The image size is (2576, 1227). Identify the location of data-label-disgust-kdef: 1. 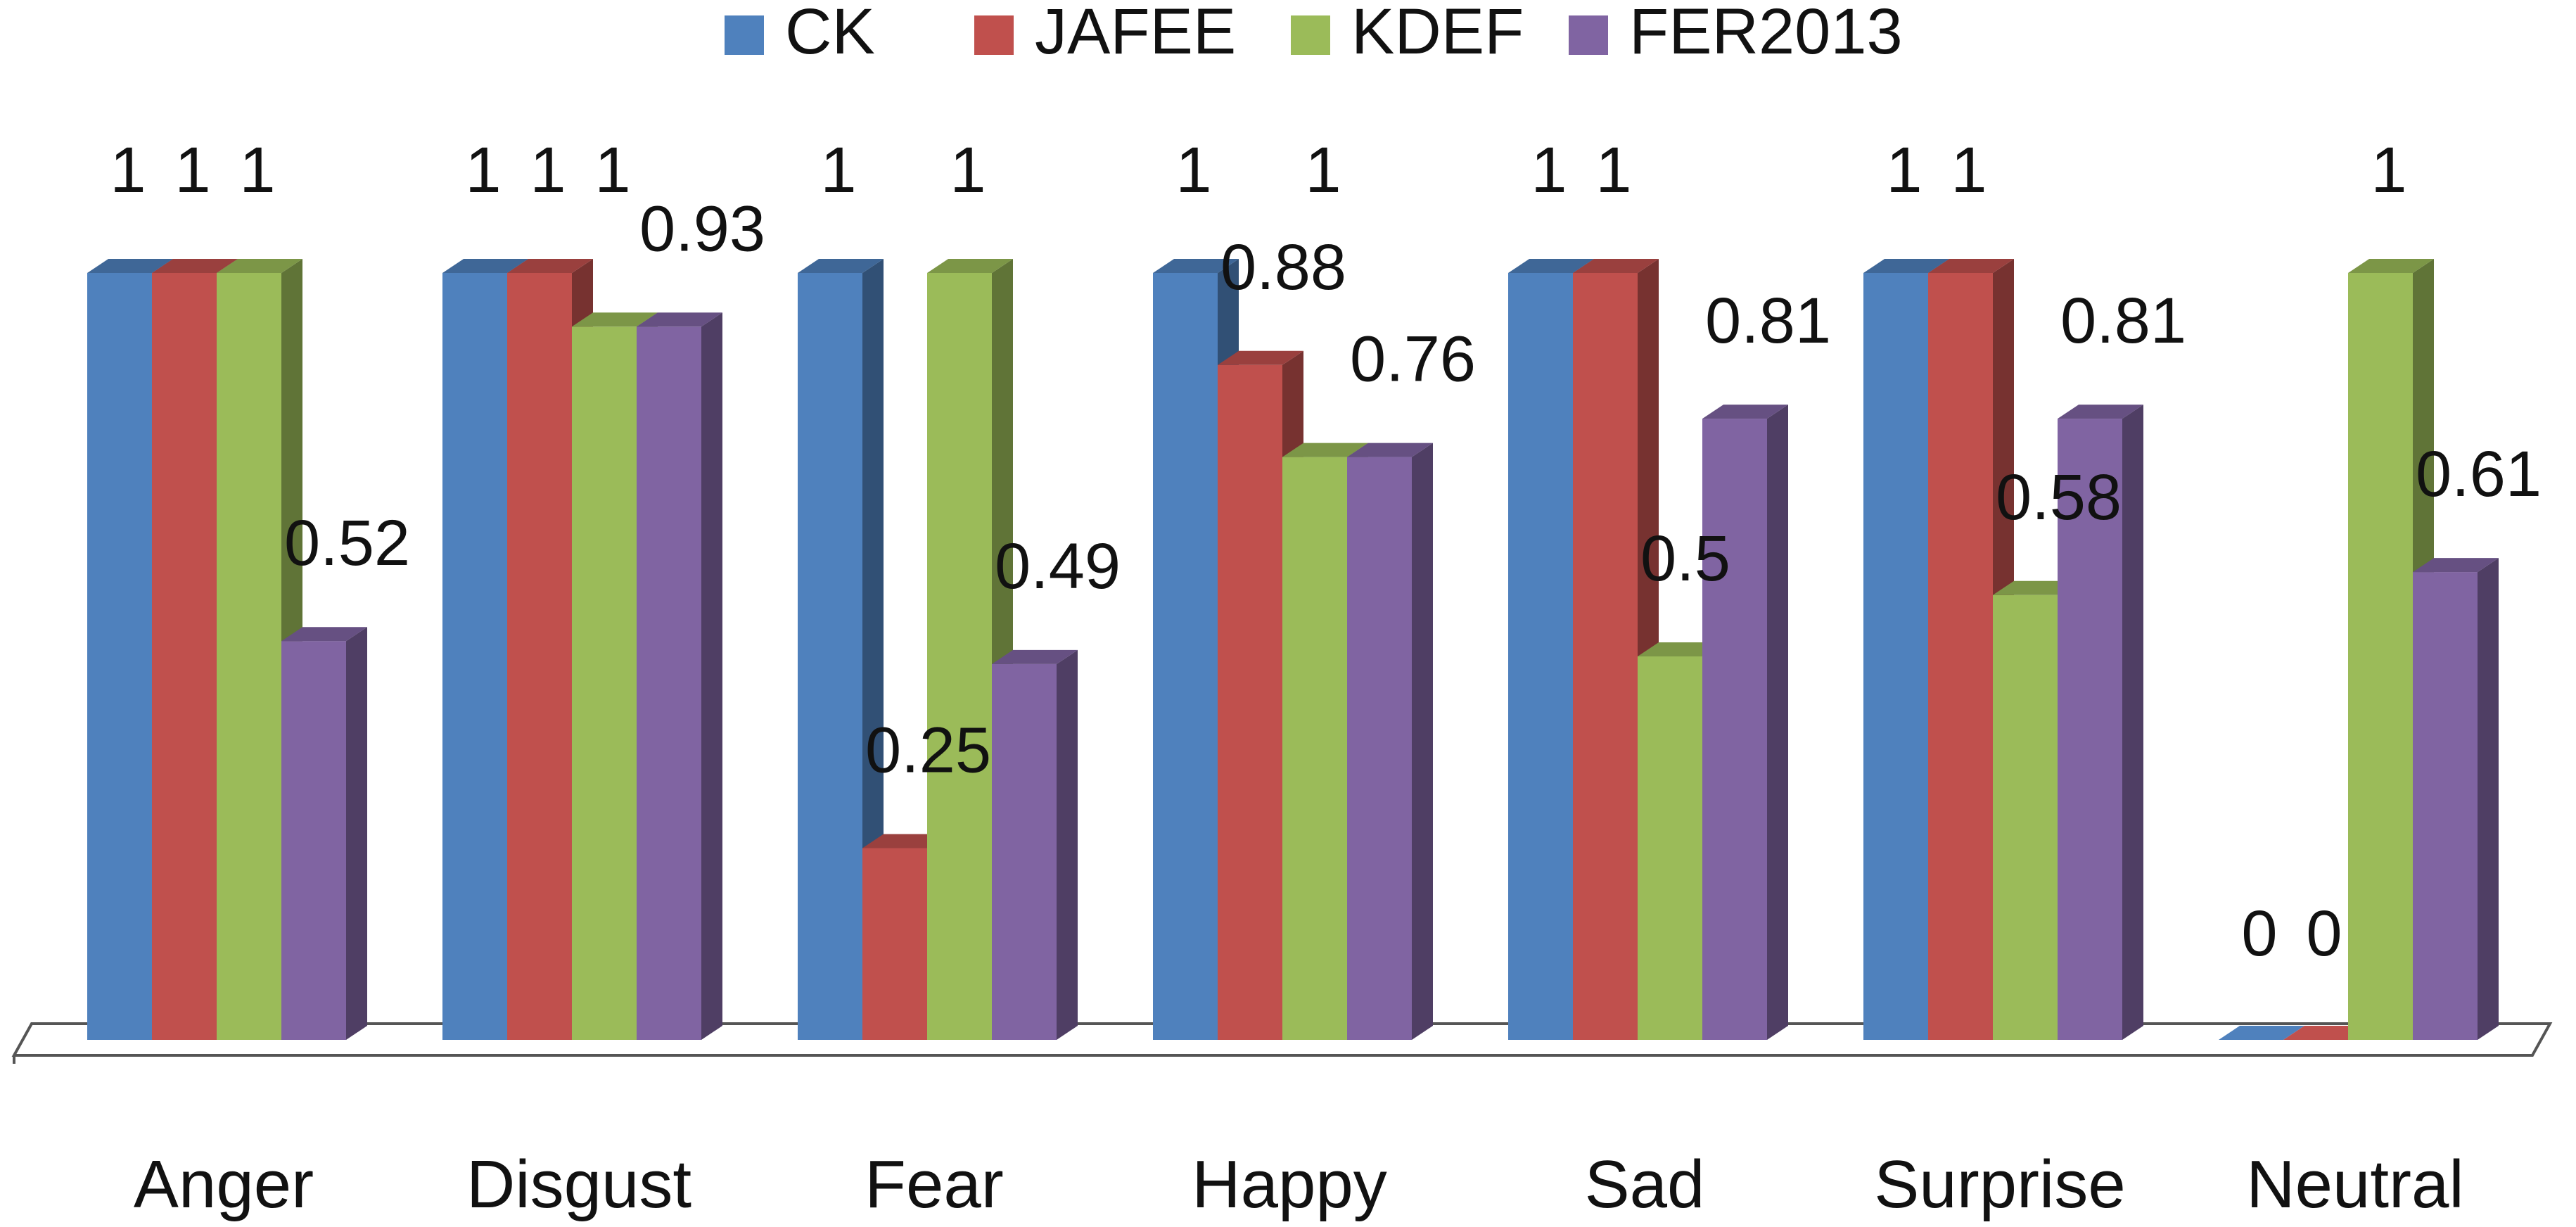
(612, 170).